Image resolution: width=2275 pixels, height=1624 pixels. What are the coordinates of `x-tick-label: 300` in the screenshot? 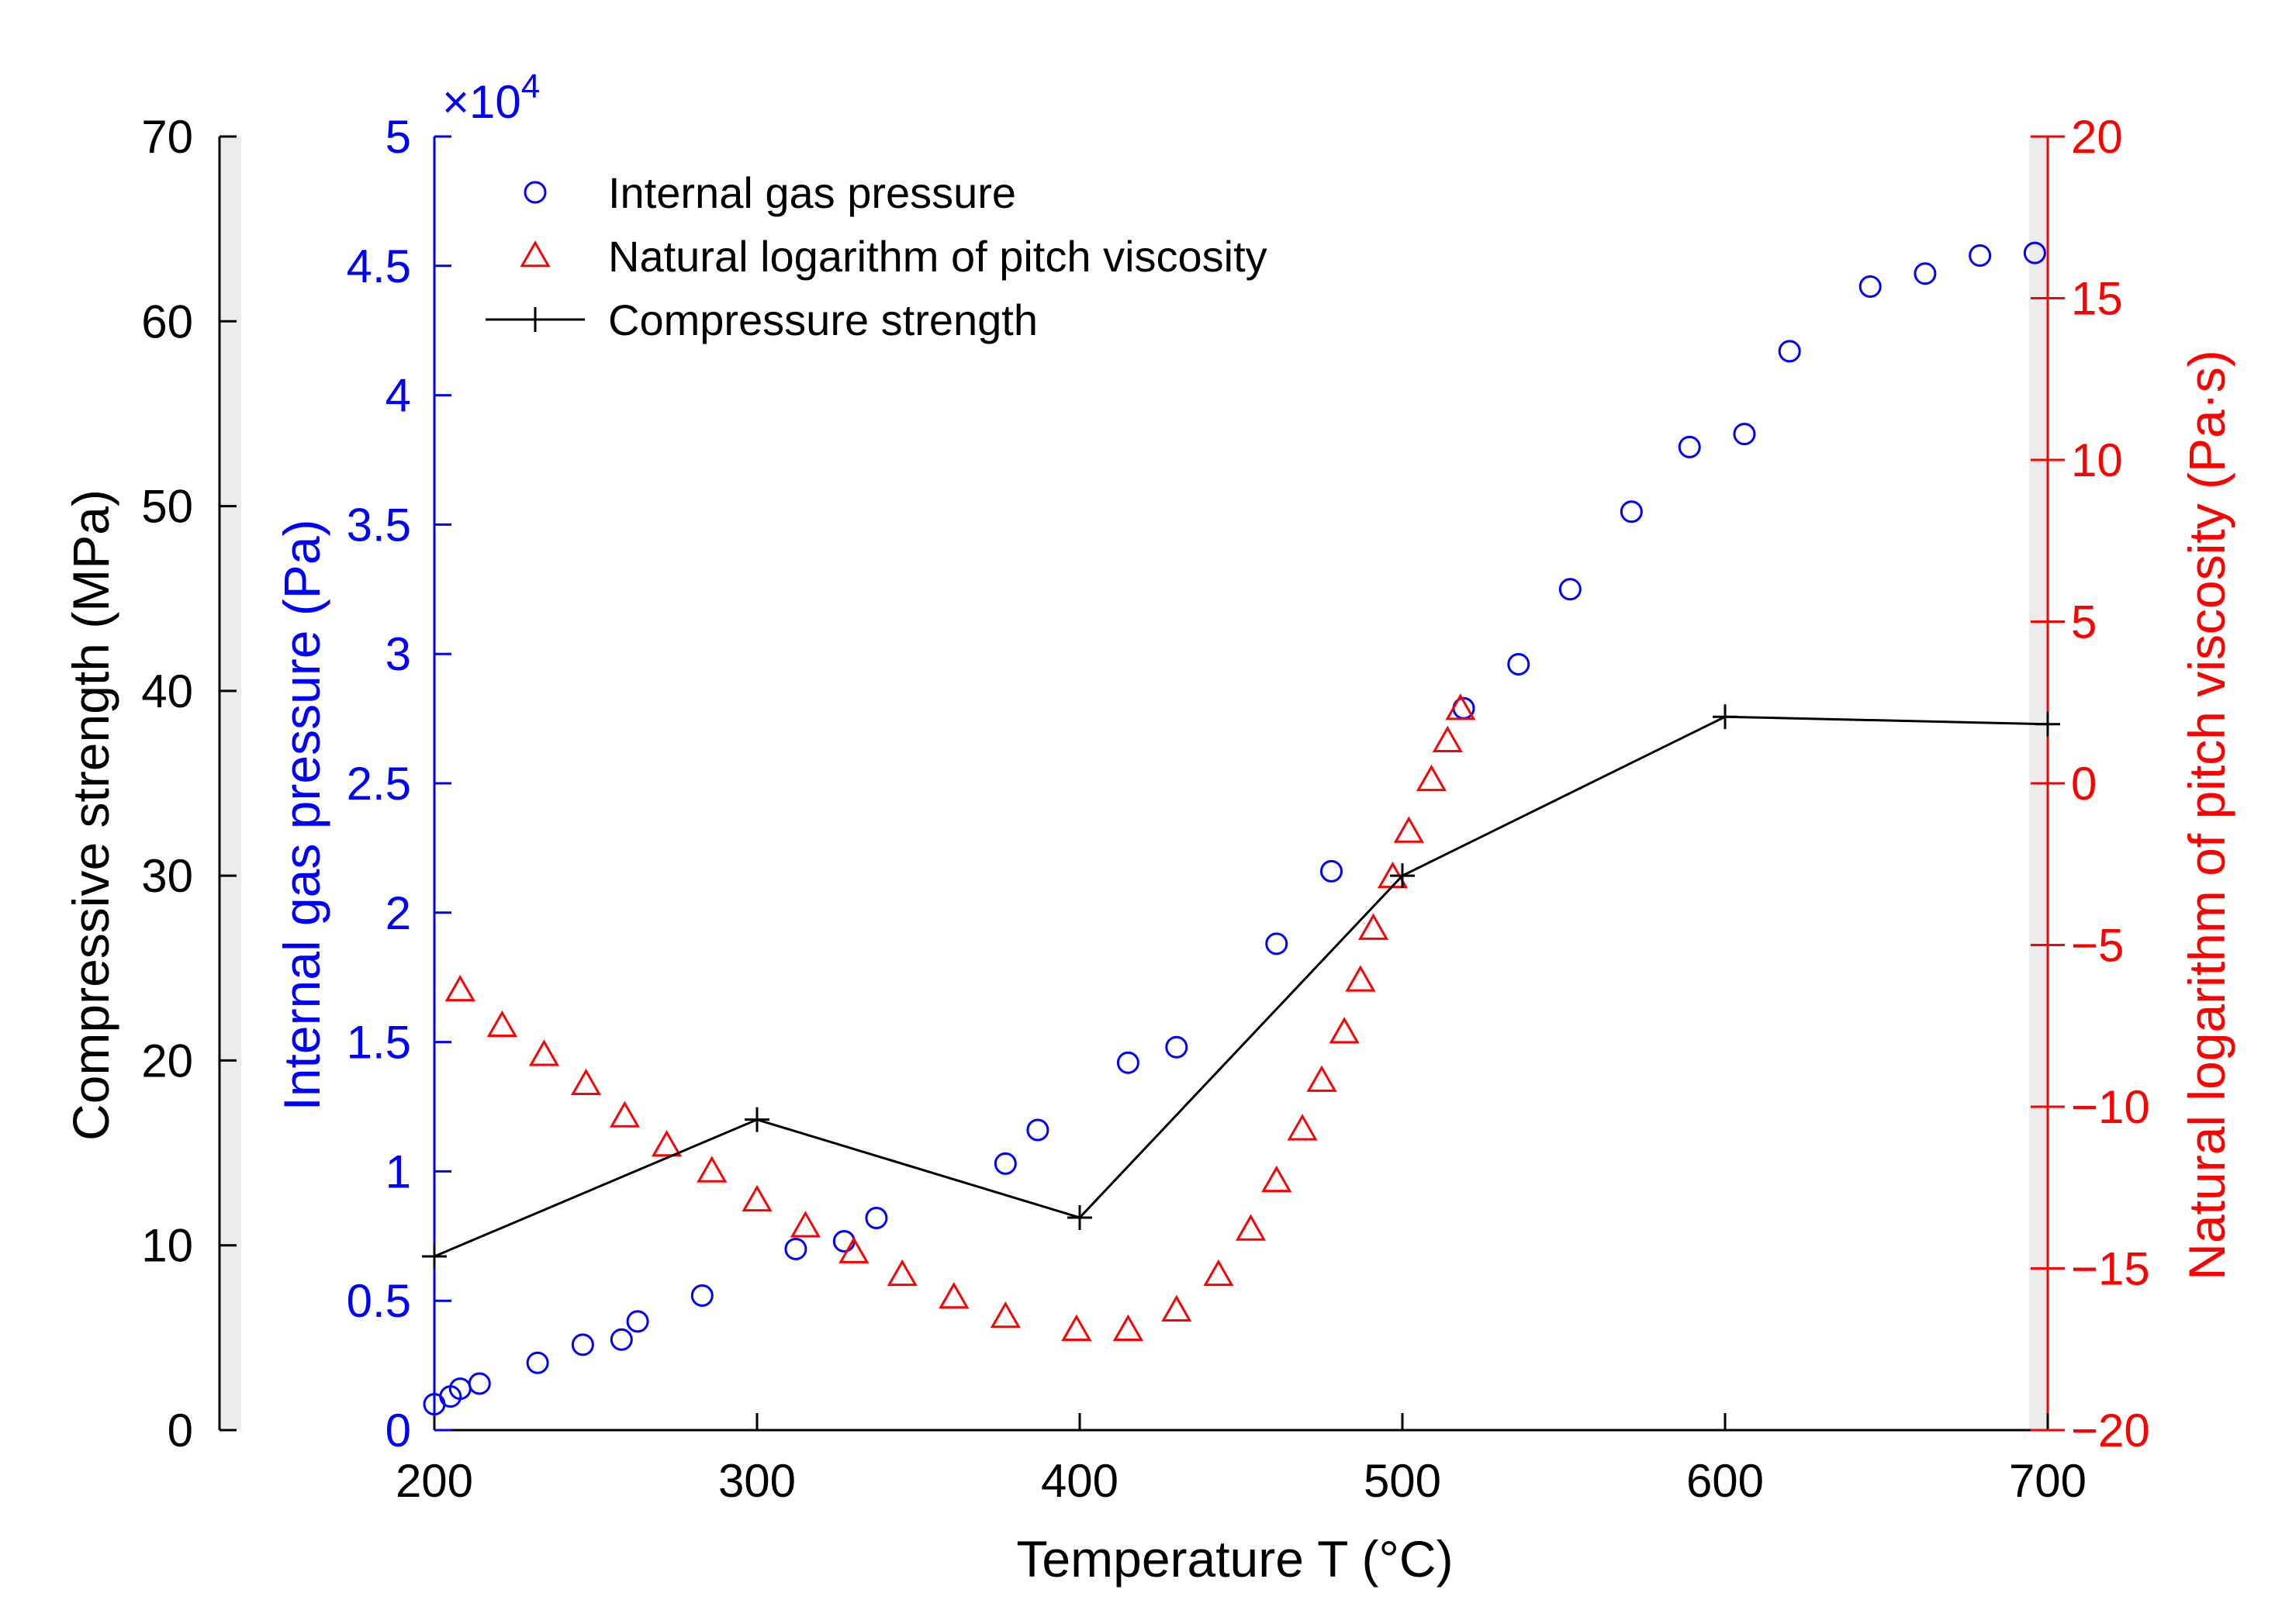 It's located at (757, 1481).